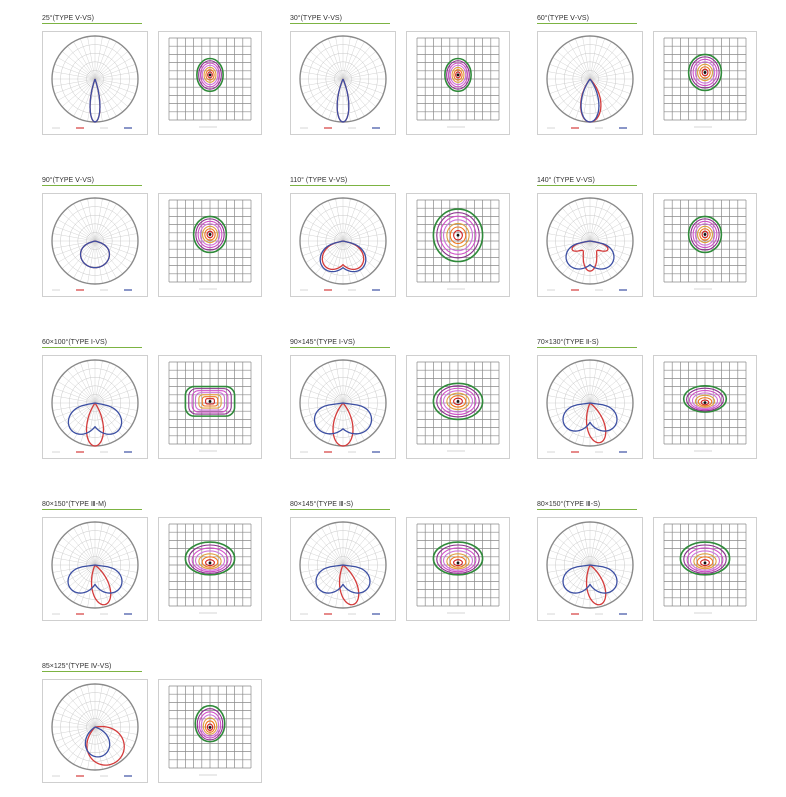  I want to click on polar-svg, so click(95, 82).